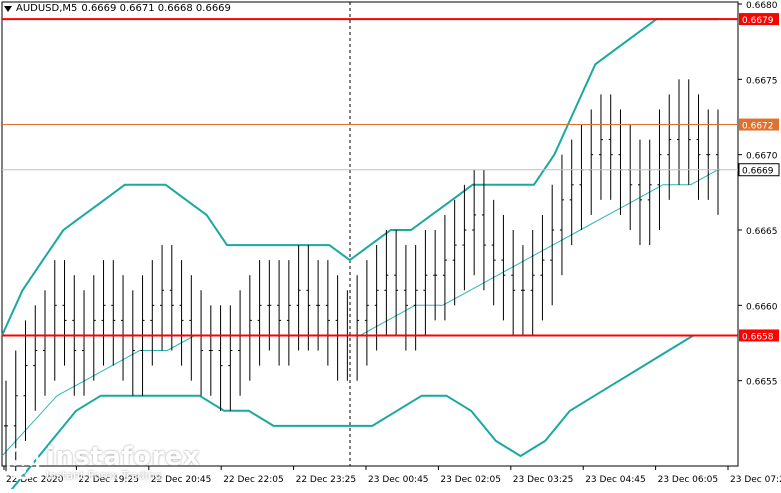 This screenshot has width=781, height=493. Describe the element at coordinates (762, 81) in the screenshot. I see `y-tick-label: 0.6675` at that location.